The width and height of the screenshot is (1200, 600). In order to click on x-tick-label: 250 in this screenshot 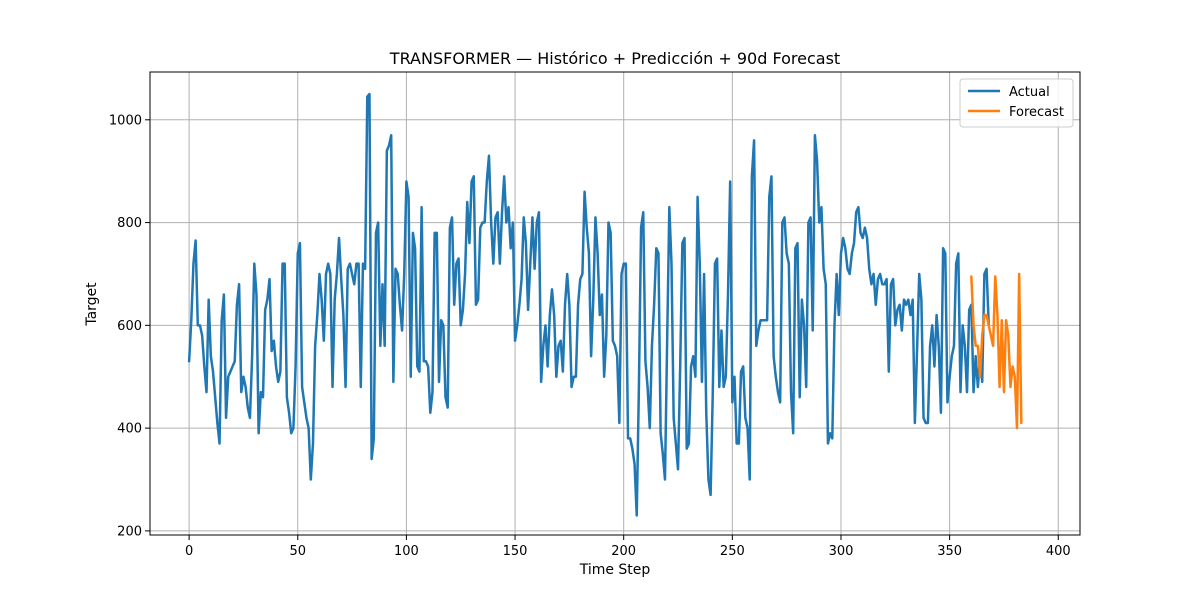, I will do `click(732, 551)`.